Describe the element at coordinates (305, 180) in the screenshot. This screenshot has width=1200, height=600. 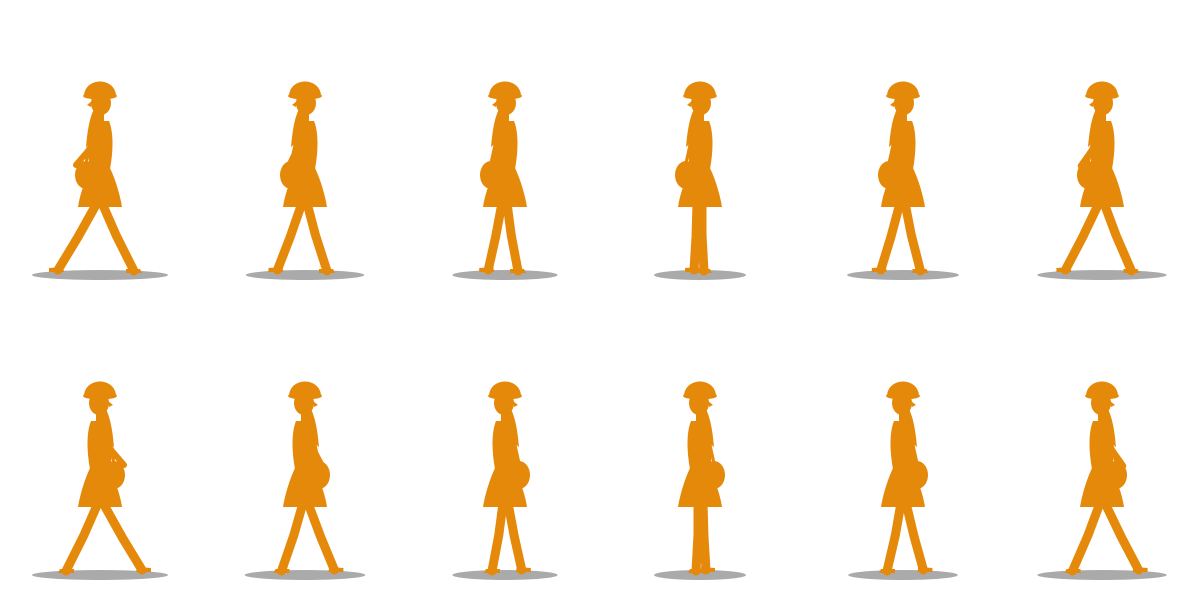
I see `walker-row1-frame2` at that location.